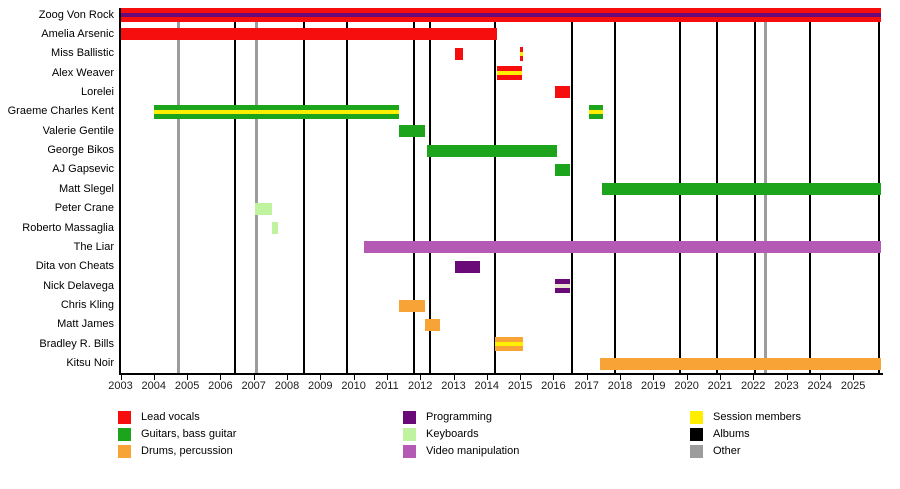  Describe the element at coordinates (452, 434) in the screenshot. I see `legend-label: Keyboards` at that location.